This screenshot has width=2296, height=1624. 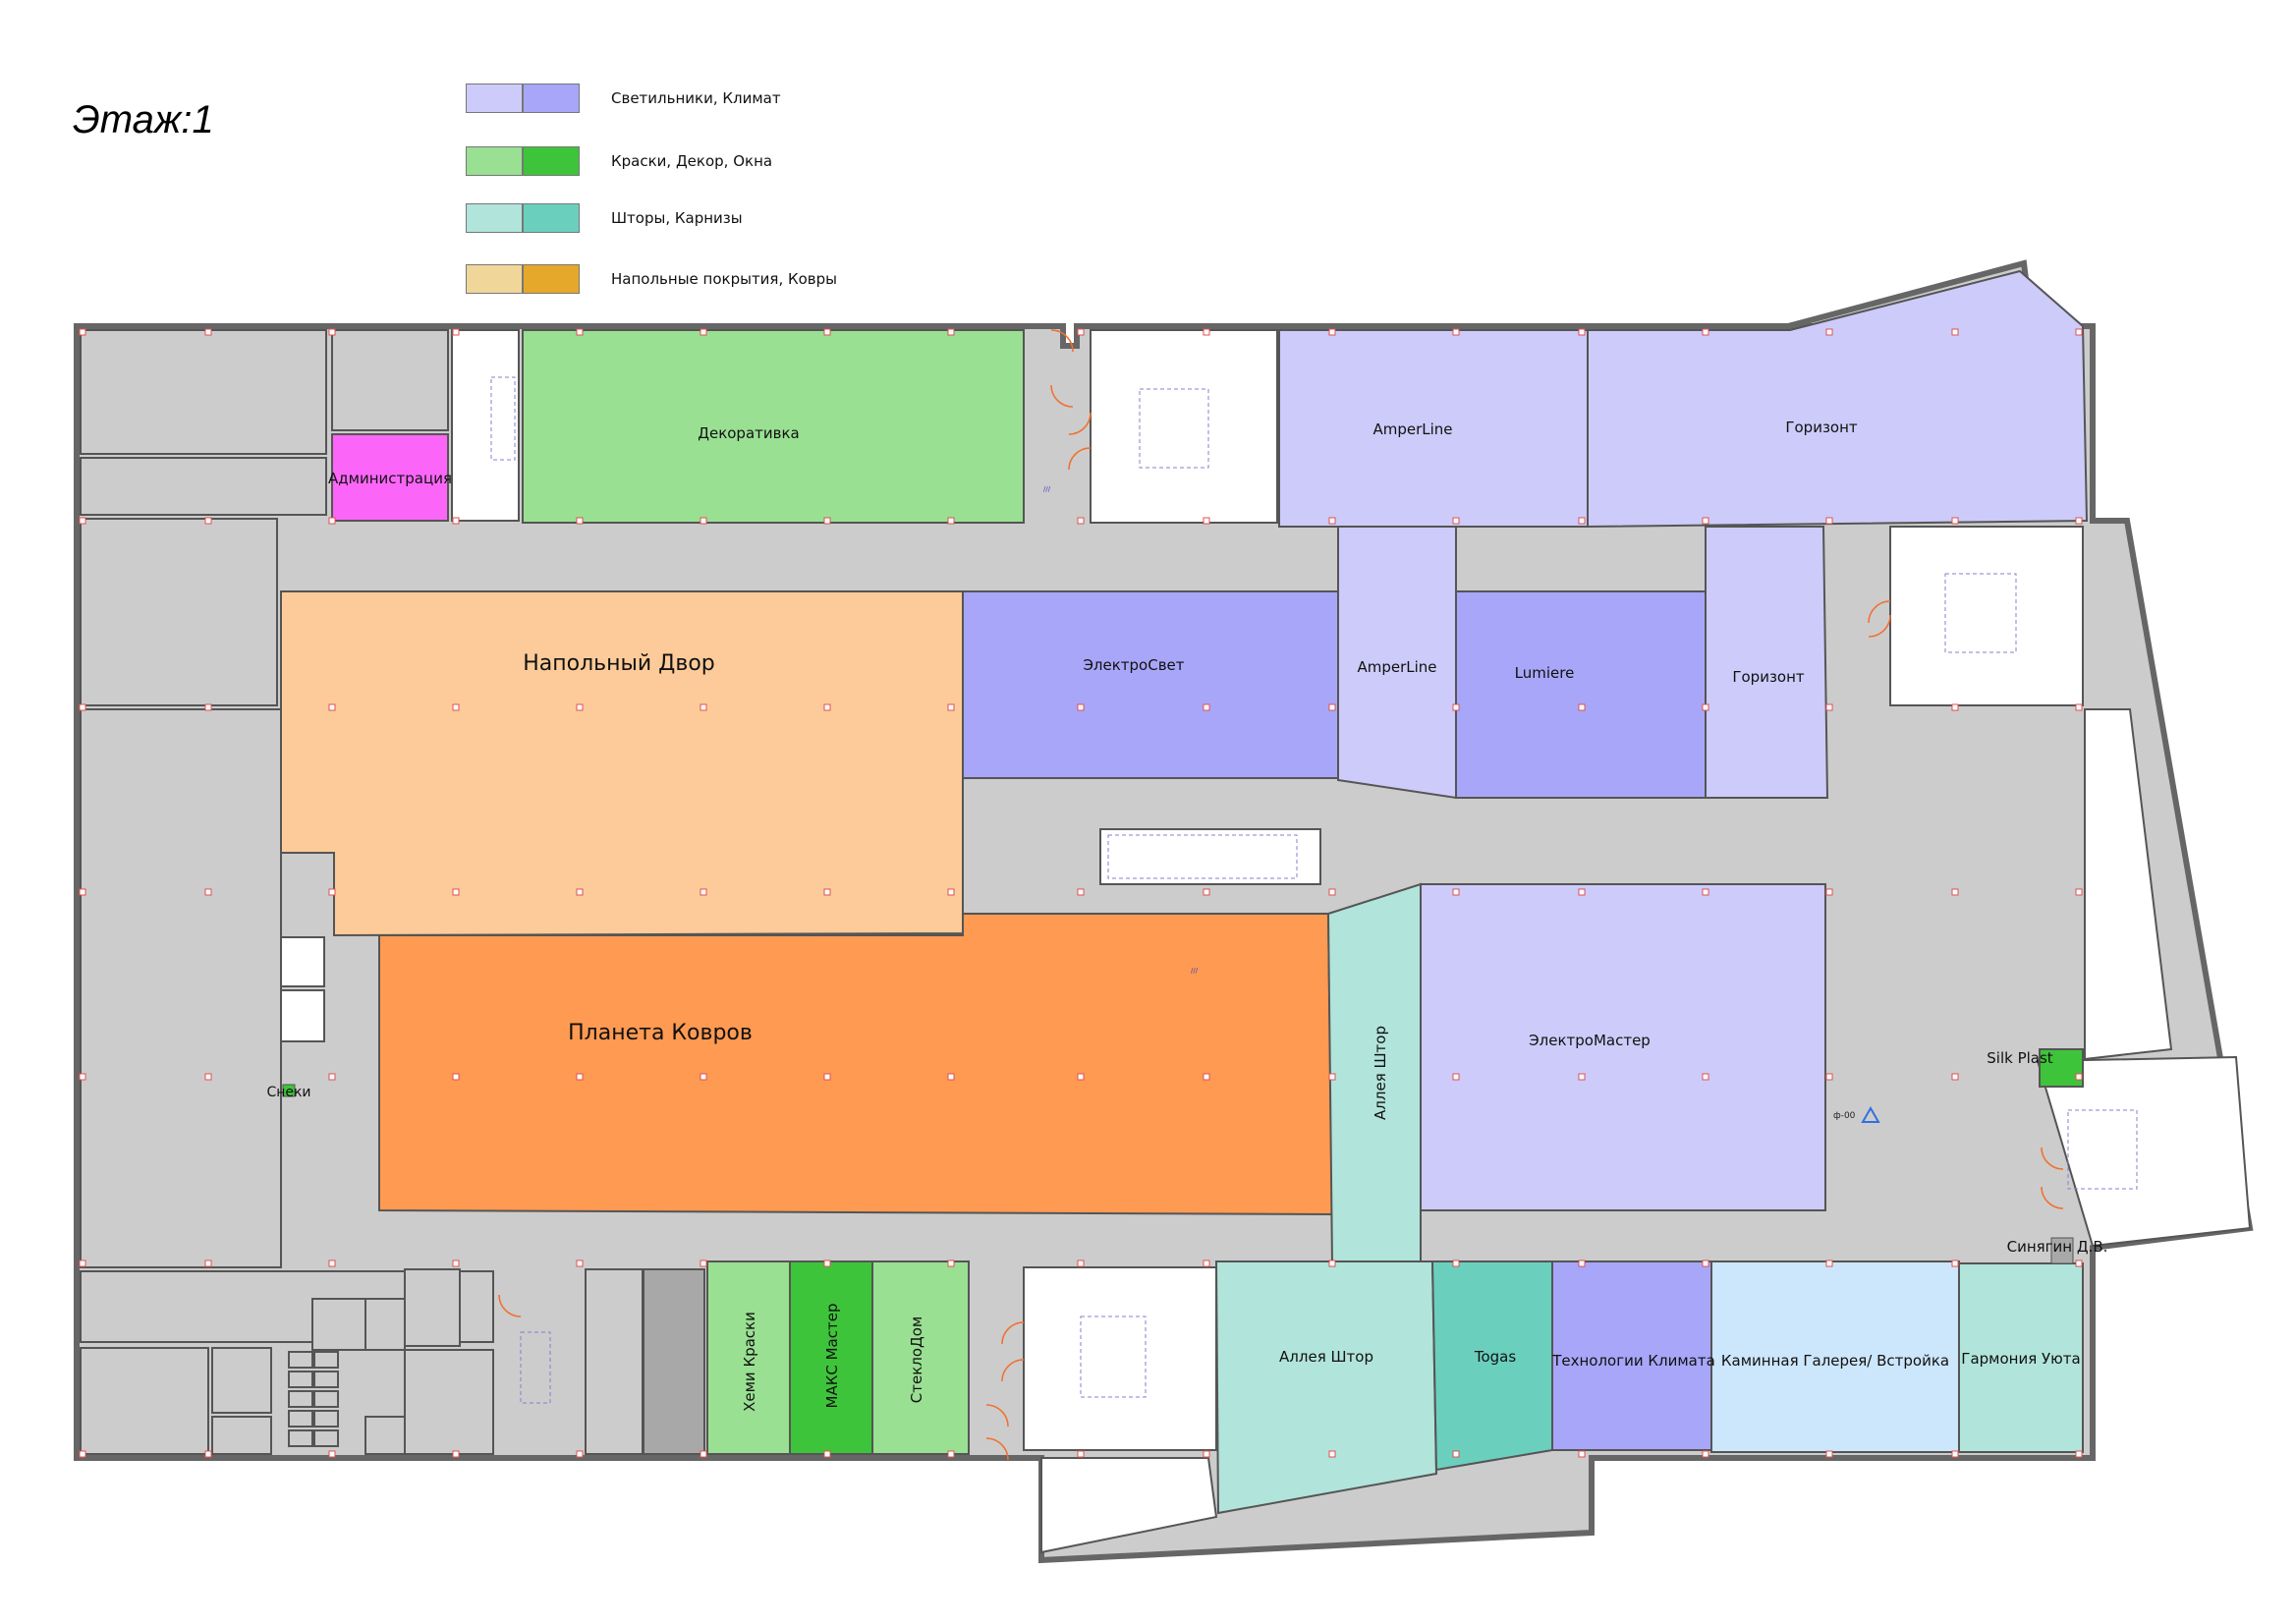 What do you see at coordinates (1821, 427) in the screenshot?
I see `label-gorizont-top: Горизонт` at bounding box center [1821, 427].